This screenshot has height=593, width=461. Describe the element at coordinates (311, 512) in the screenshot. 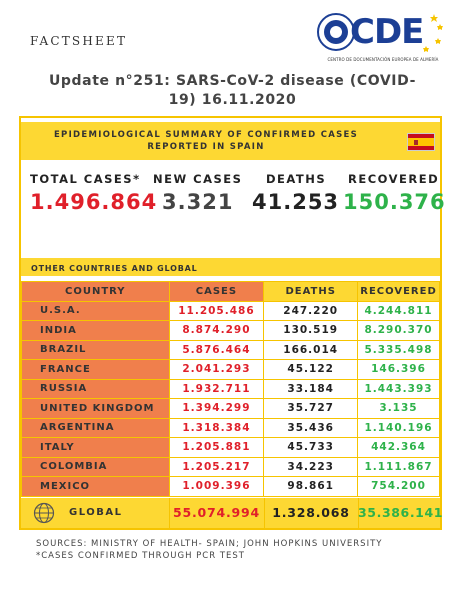

I see `global-deaths-value: 1.328.068` at that location.